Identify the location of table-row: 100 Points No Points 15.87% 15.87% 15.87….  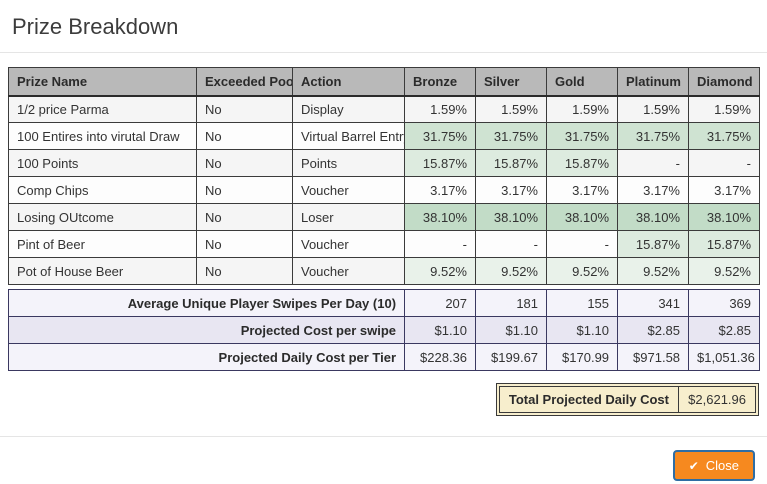
(384, 163).